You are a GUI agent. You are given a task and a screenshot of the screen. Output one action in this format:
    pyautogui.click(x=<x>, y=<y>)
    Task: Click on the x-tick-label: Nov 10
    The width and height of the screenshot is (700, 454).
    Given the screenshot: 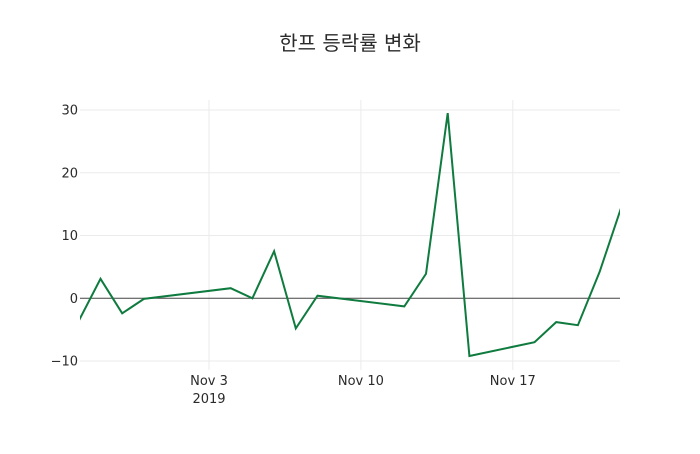 What is the action you would take?
    pyautogui.click(x=361, y=381)
    